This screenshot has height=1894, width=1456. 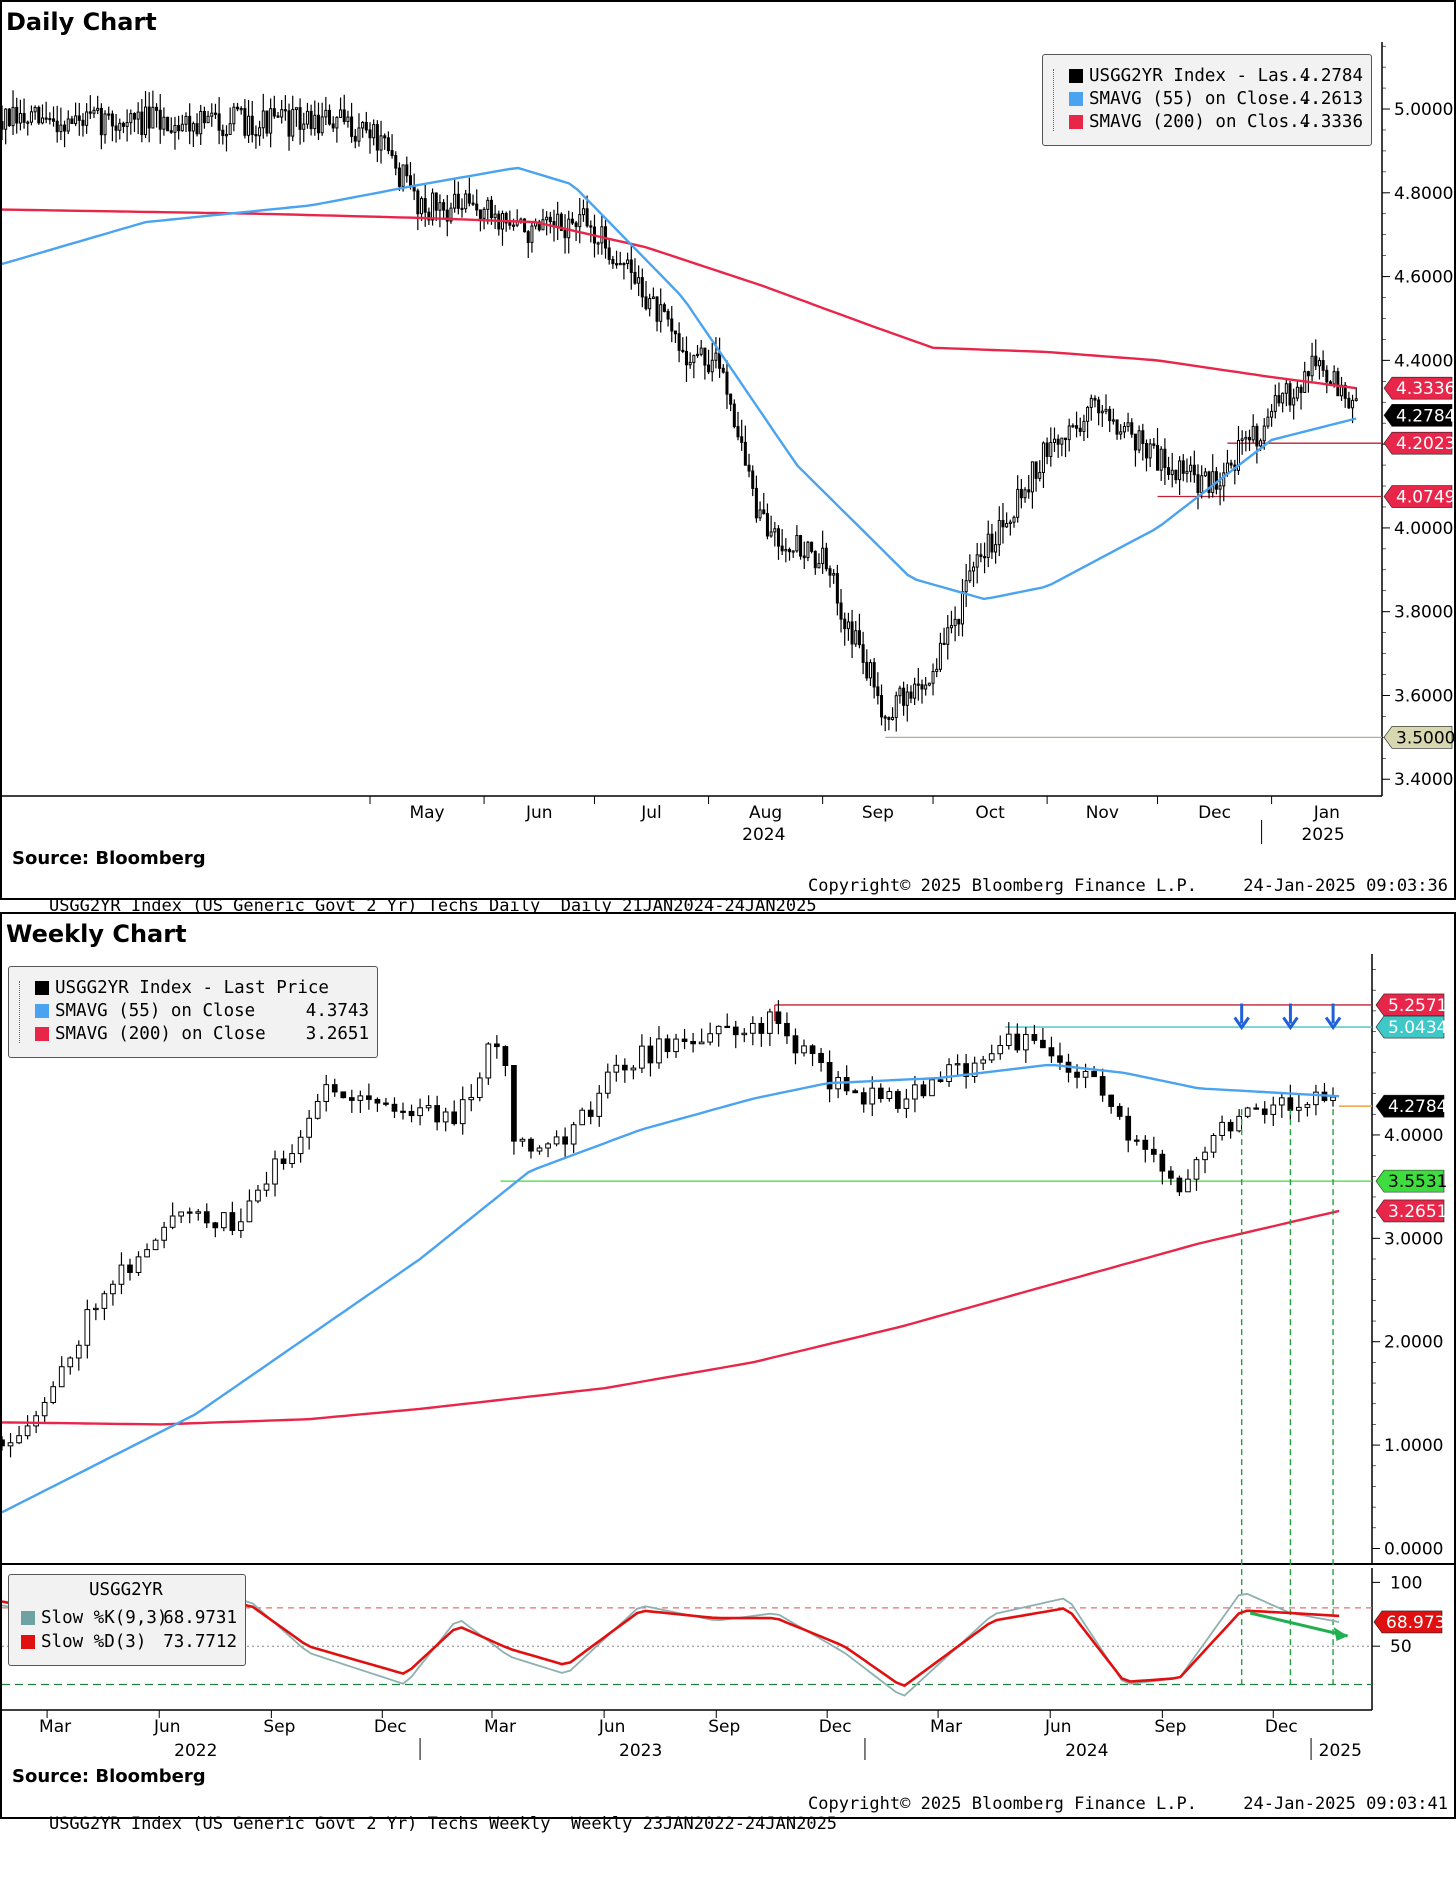 I want to click on weekly-legend-sma55: SMAVG (55) on Close 4.3743, so click(x=202, y=1011).